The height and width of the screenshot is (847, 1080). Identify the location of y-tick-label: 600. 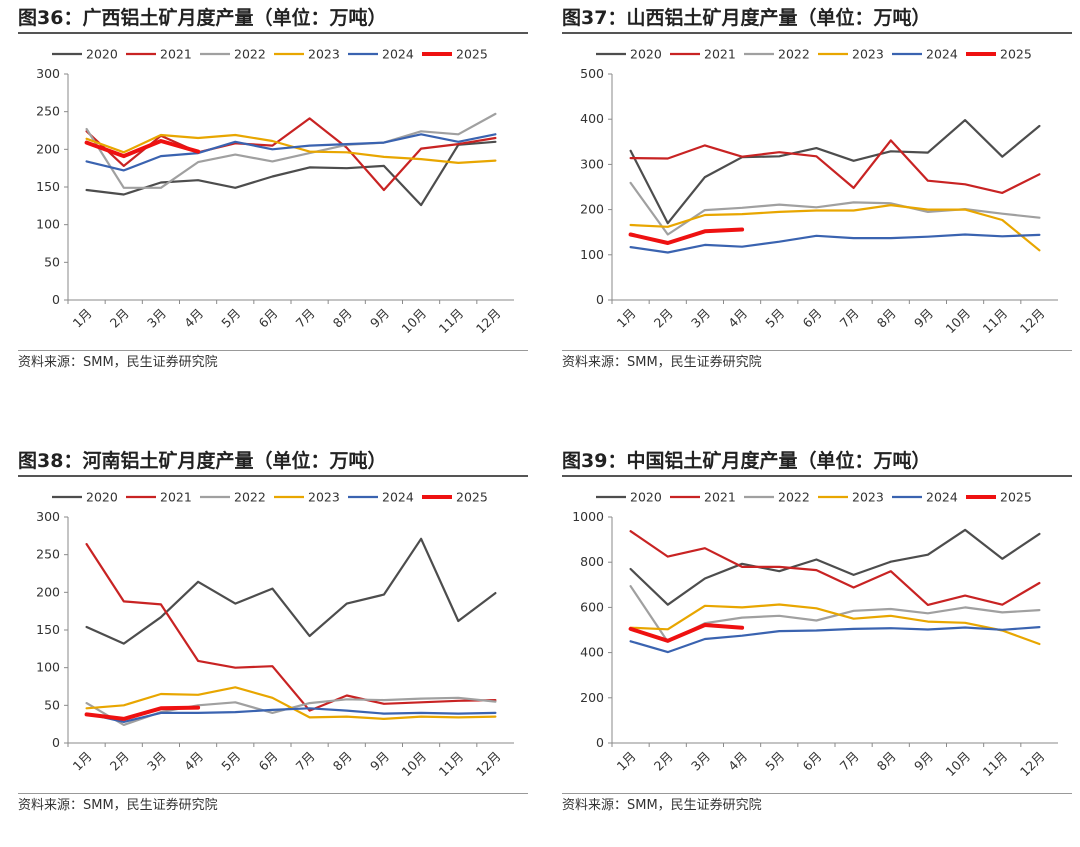
(592, 606).